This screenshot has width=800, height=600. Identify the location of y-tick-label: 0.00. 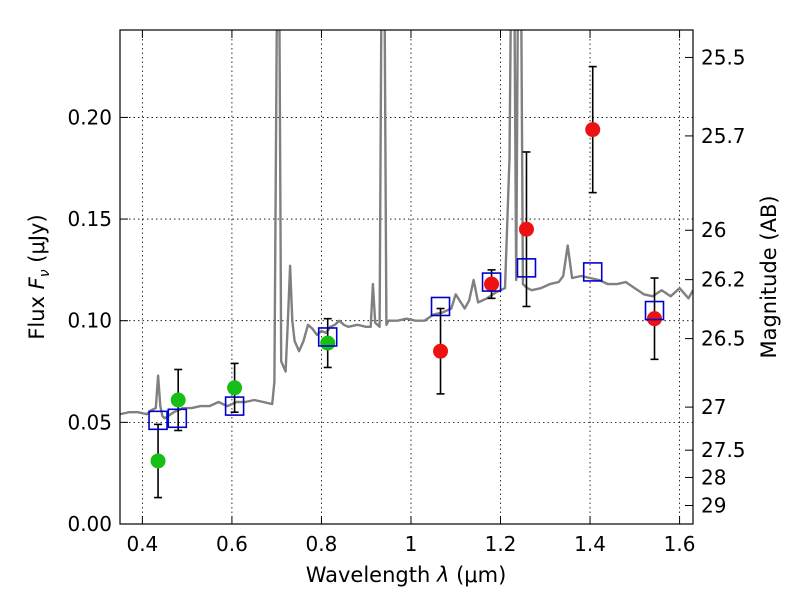
(89, 524).